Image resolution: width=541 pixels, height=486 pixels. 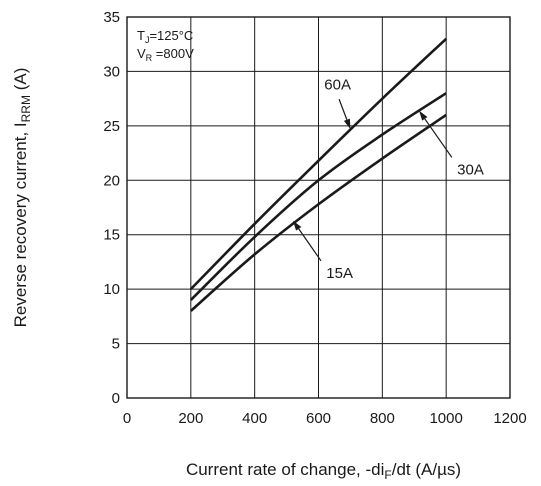 I want to click on y-tick-label: 35, so click(x=111, y=17).